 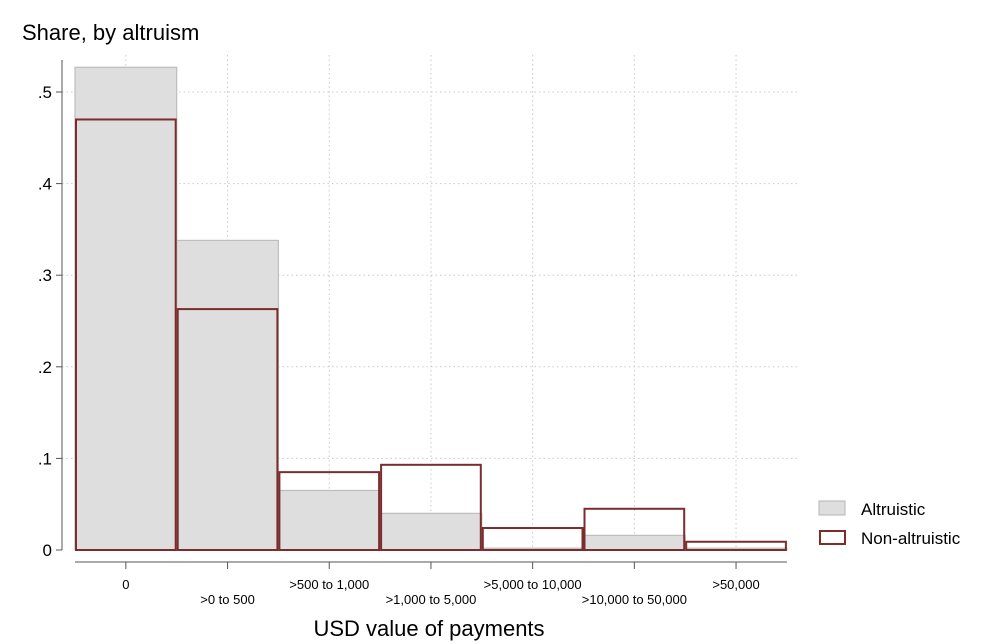 I want to click on chart-title: Share, by altruism, so click(x=110, y=32).